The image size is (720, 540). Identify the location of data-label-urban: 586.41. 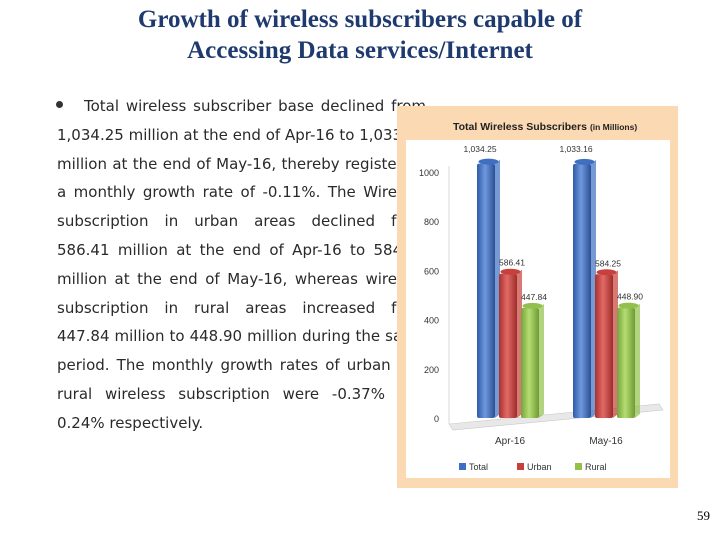
(512, 263).